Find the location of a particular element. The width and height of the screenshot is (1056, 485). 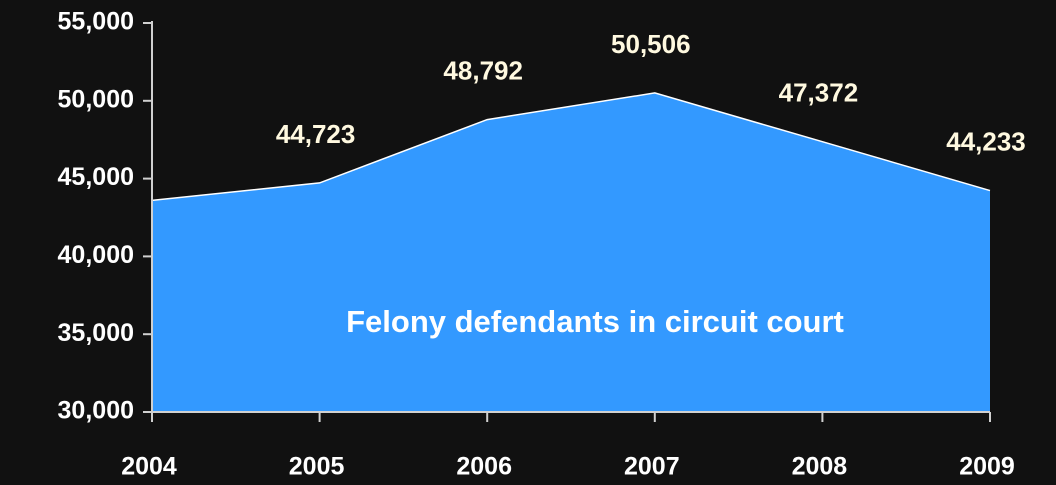

series-label: Felony defendants in circuit court is located at coordinates (595, 321).